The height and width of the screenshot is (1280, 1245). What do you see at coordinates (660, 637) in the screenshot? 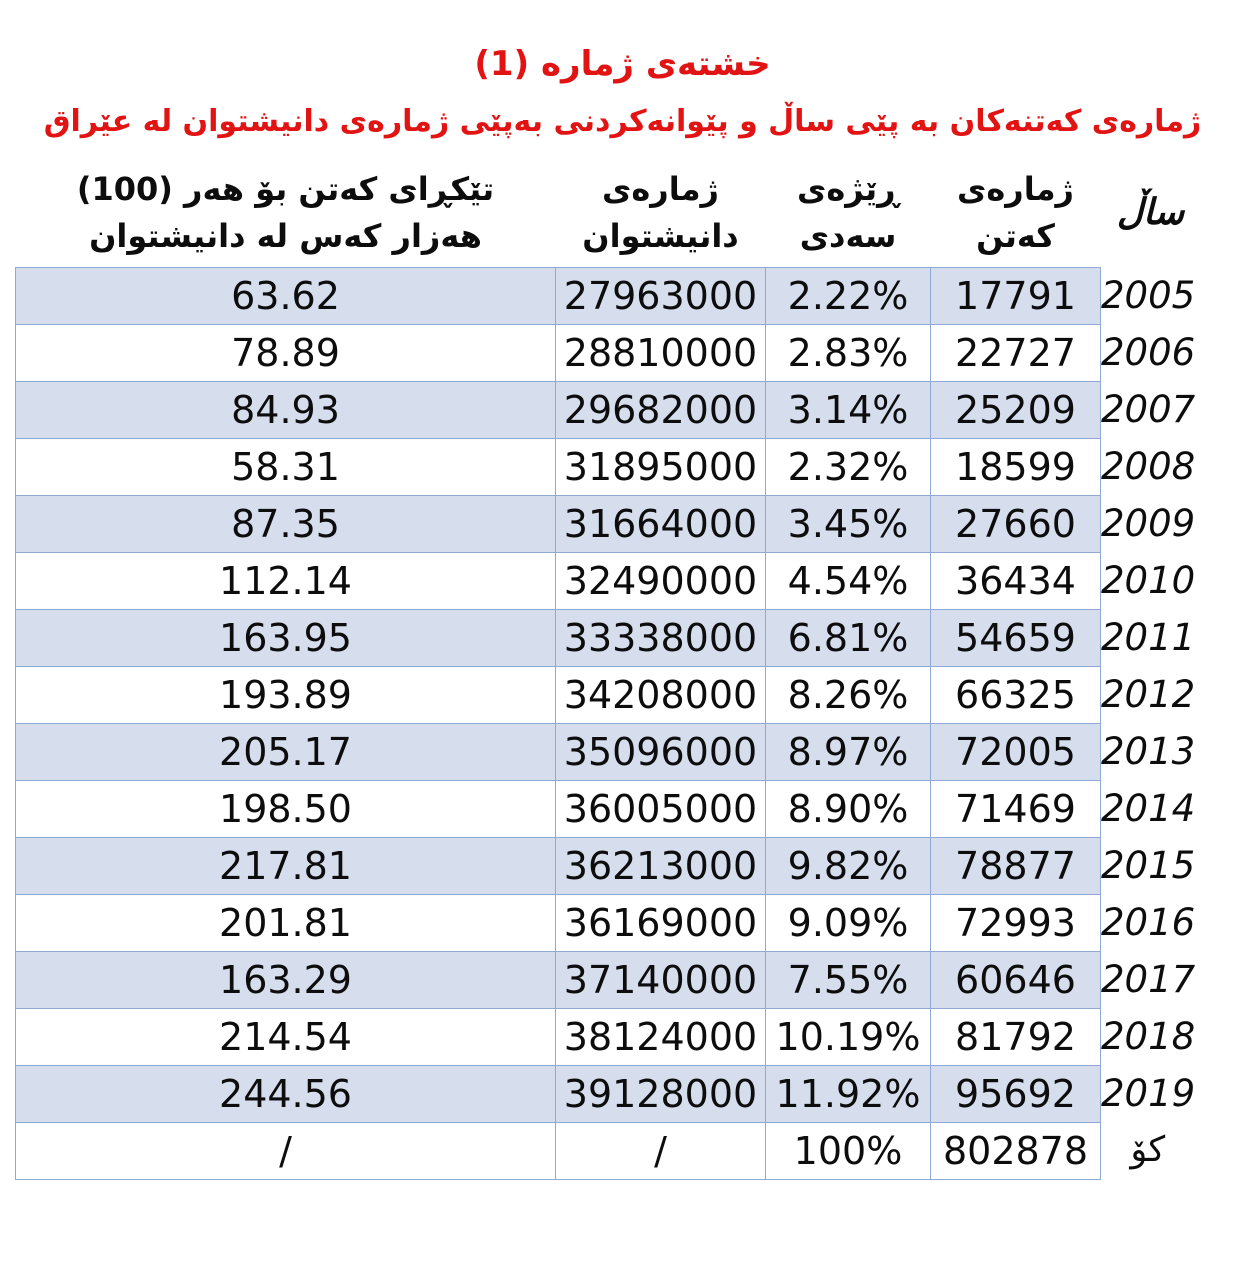
I see `cell-population: 33338000` at bounding box center [660, 637].